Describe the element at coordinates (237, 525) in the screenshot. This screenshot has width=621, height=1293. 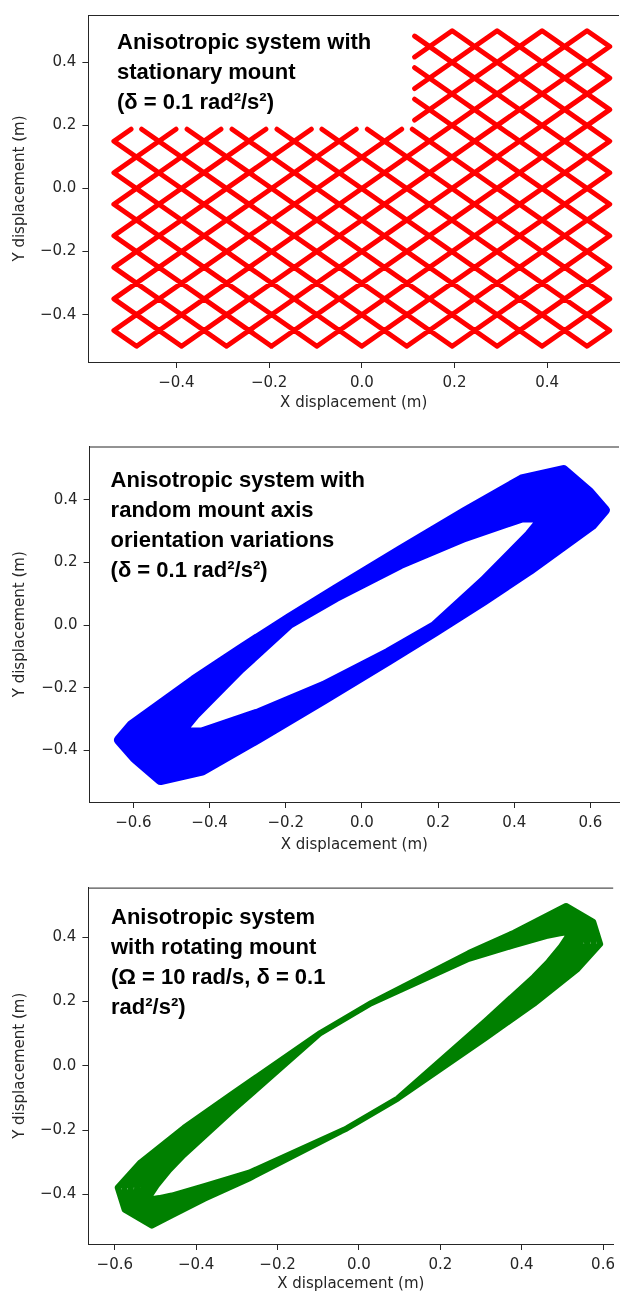
I see `text: Anisotropic system with random mount axis orientation variations (δ = 0.1 rad²/s²)` at that location.